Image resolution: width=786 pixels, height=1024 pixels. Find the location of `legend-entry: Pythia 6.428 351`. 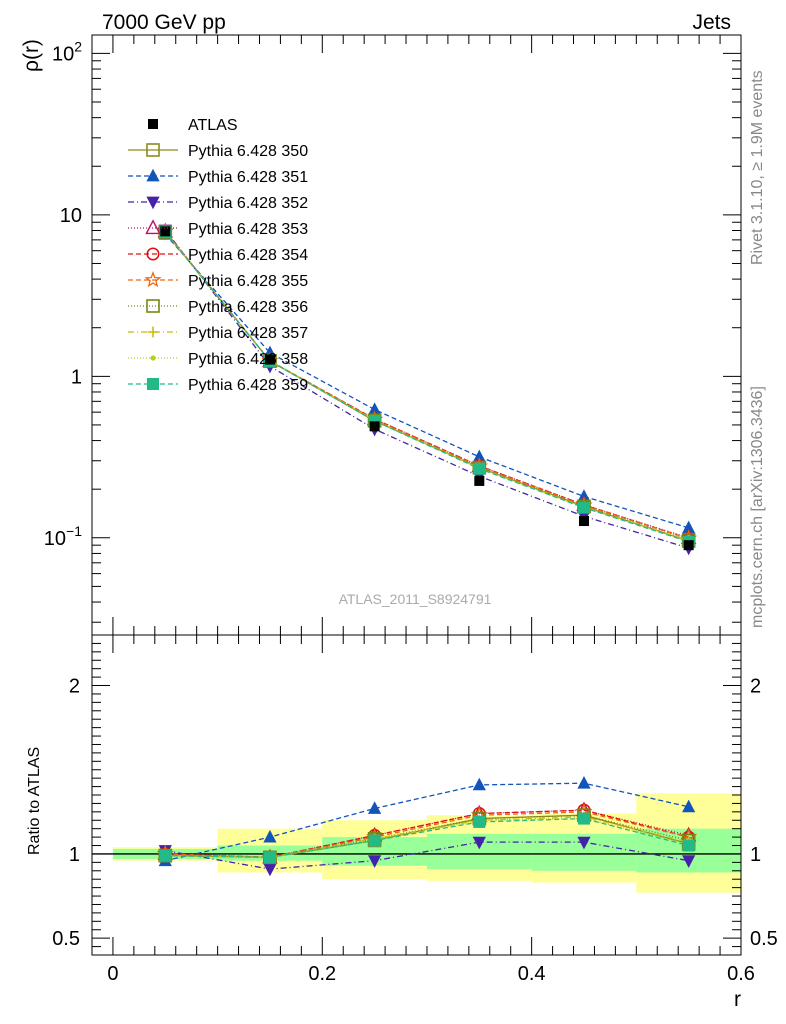

legend-entry: Pythia 6.428 351 is located at coordinates (218, 177).